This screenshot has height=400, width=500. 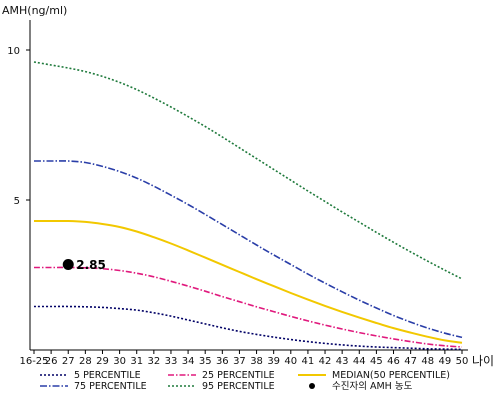 What do you see at coordinates (376, 361) in the screenshot?
I see `x-tick-label: 45` at bounding box center [376, 361].